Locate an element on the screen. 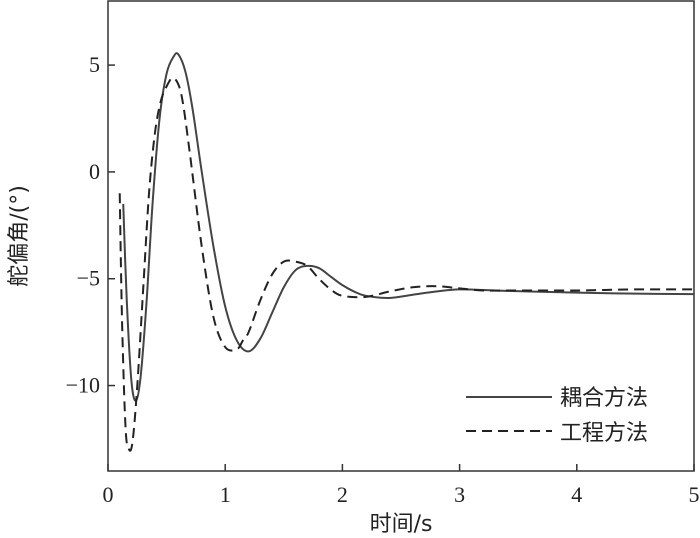  y-tick-label: 0 is located at coordinates (94, 171).